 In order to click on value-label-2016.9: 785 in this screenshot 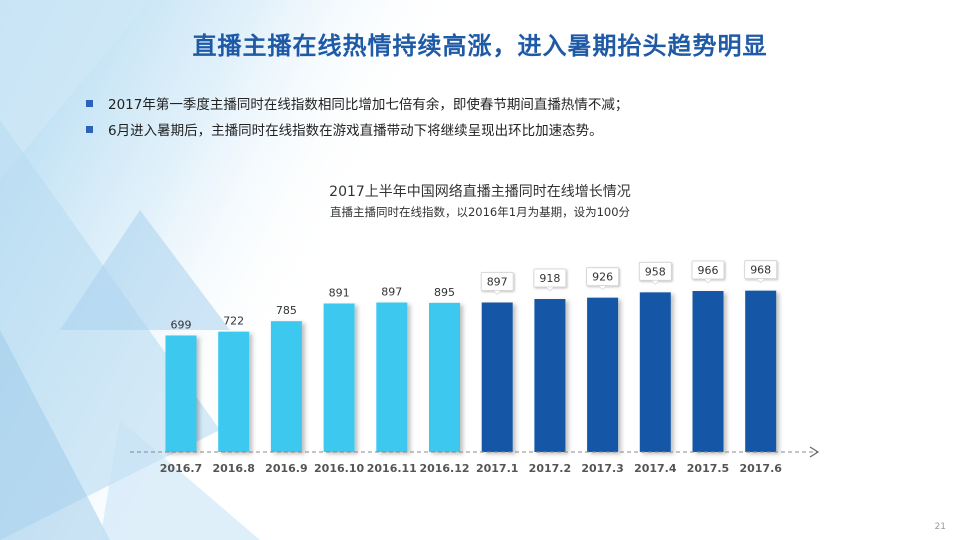, I will do `click(286, 310)`.